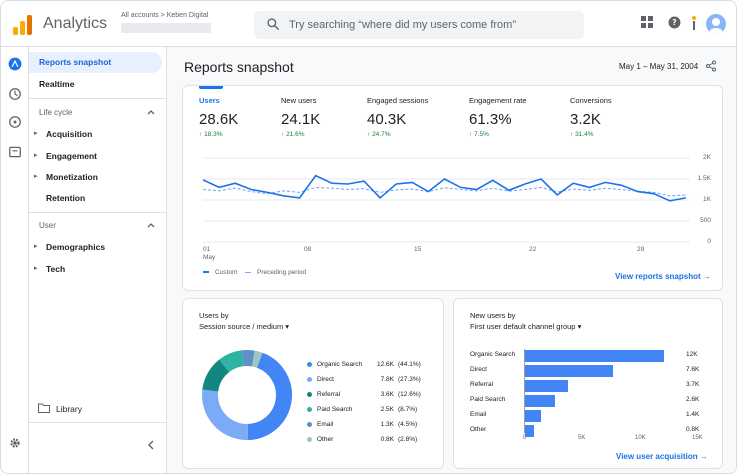  What do you see at coordinates (69, 134) in the screenshot?
I see `nav-item-acquisition: Acquisition` at bounding box center [69, 134].